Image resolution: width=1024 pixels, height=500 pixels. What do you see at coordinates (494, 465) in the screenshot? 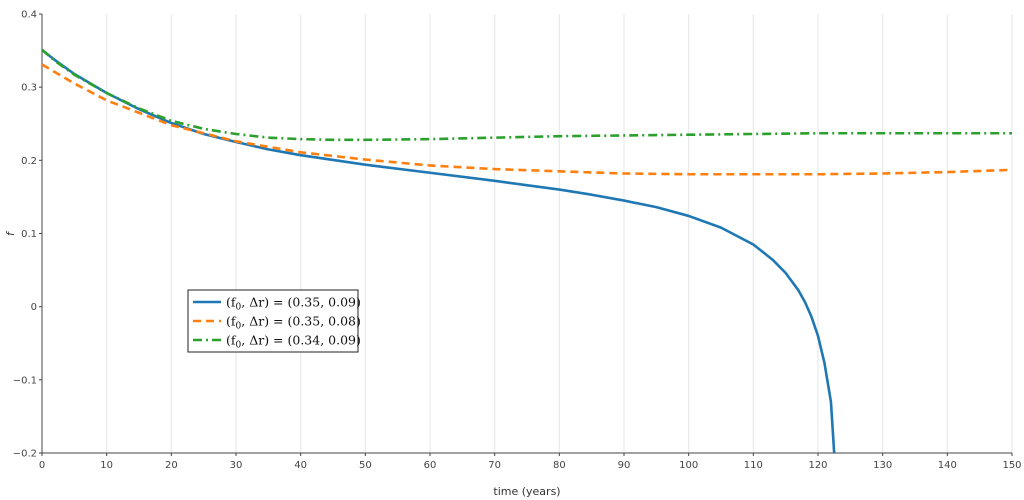
I see `x-tick-label: 70` at bounding box center [494, 465].